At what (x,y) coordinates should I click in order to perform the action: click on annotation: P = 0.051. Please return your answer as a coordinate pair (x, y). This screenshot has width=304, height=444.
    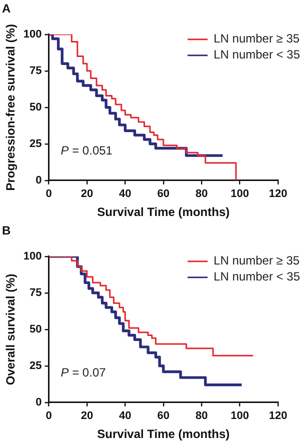
    Looking at the image, I should click on (86, 151).